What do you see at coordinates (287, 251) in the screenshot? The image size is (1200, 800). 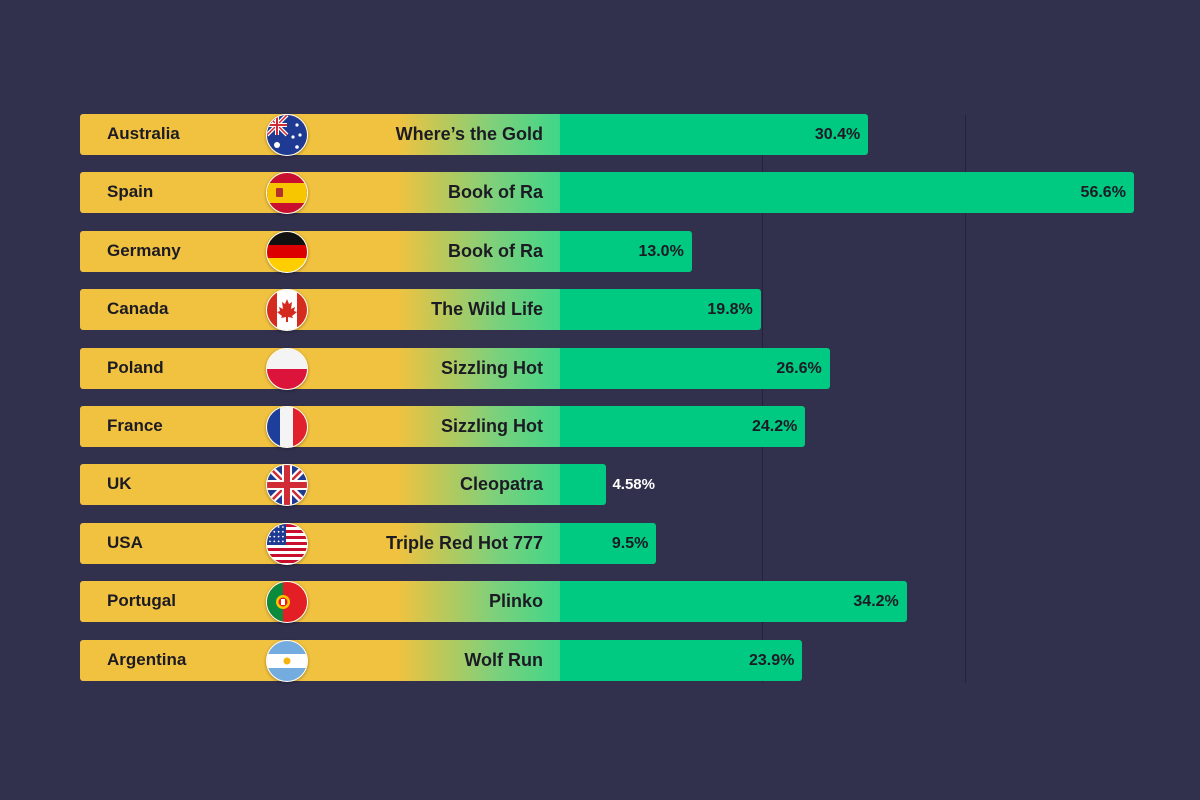 I see `germany-flag-icon` at bounding box center [287, 251].